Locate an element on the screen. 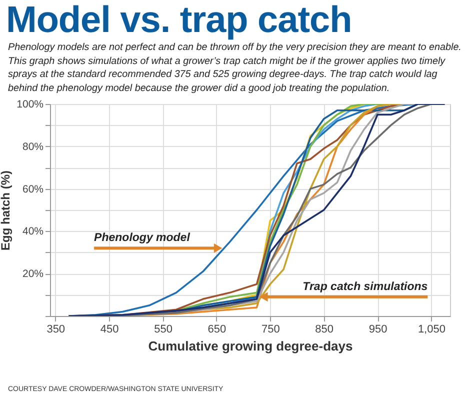 This screenshot has width=474, height=399. y-axis-title: Egg hatch (%) is located at coordinates (6, 210).